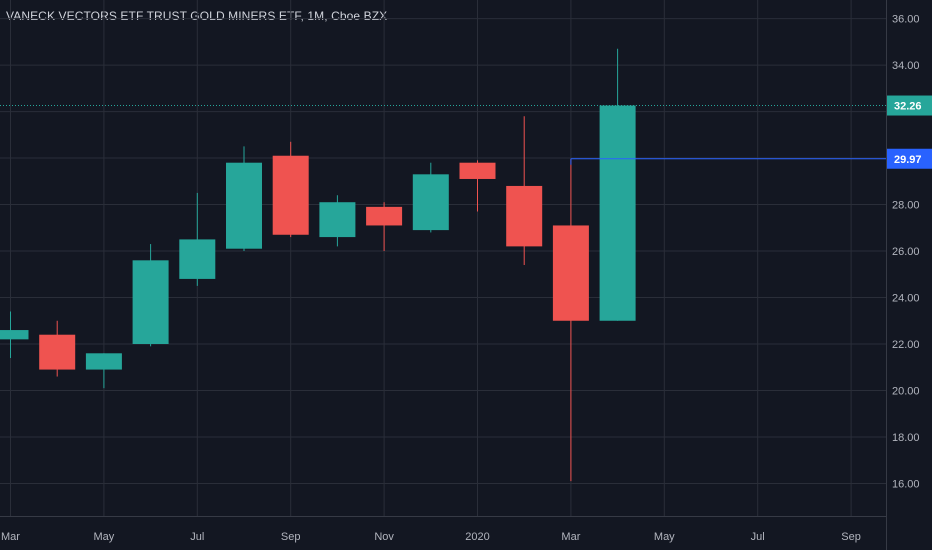  What do you see at coordinates (906, 438) in the screenshot?
I see `y-tick-label: 18.00` at bounding box center [906, 438].